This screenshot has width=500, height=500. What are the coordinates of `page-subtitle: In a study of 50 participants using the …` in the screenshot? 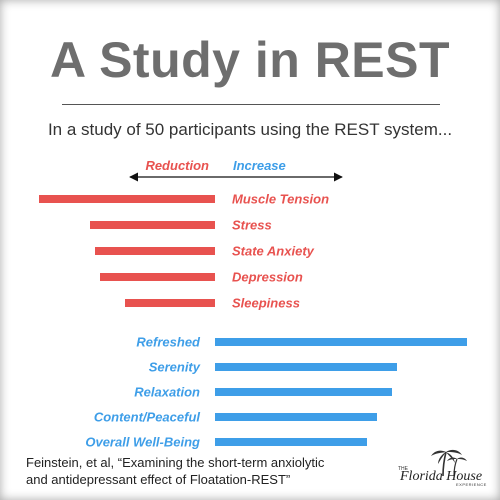 It's located at (250, 129).